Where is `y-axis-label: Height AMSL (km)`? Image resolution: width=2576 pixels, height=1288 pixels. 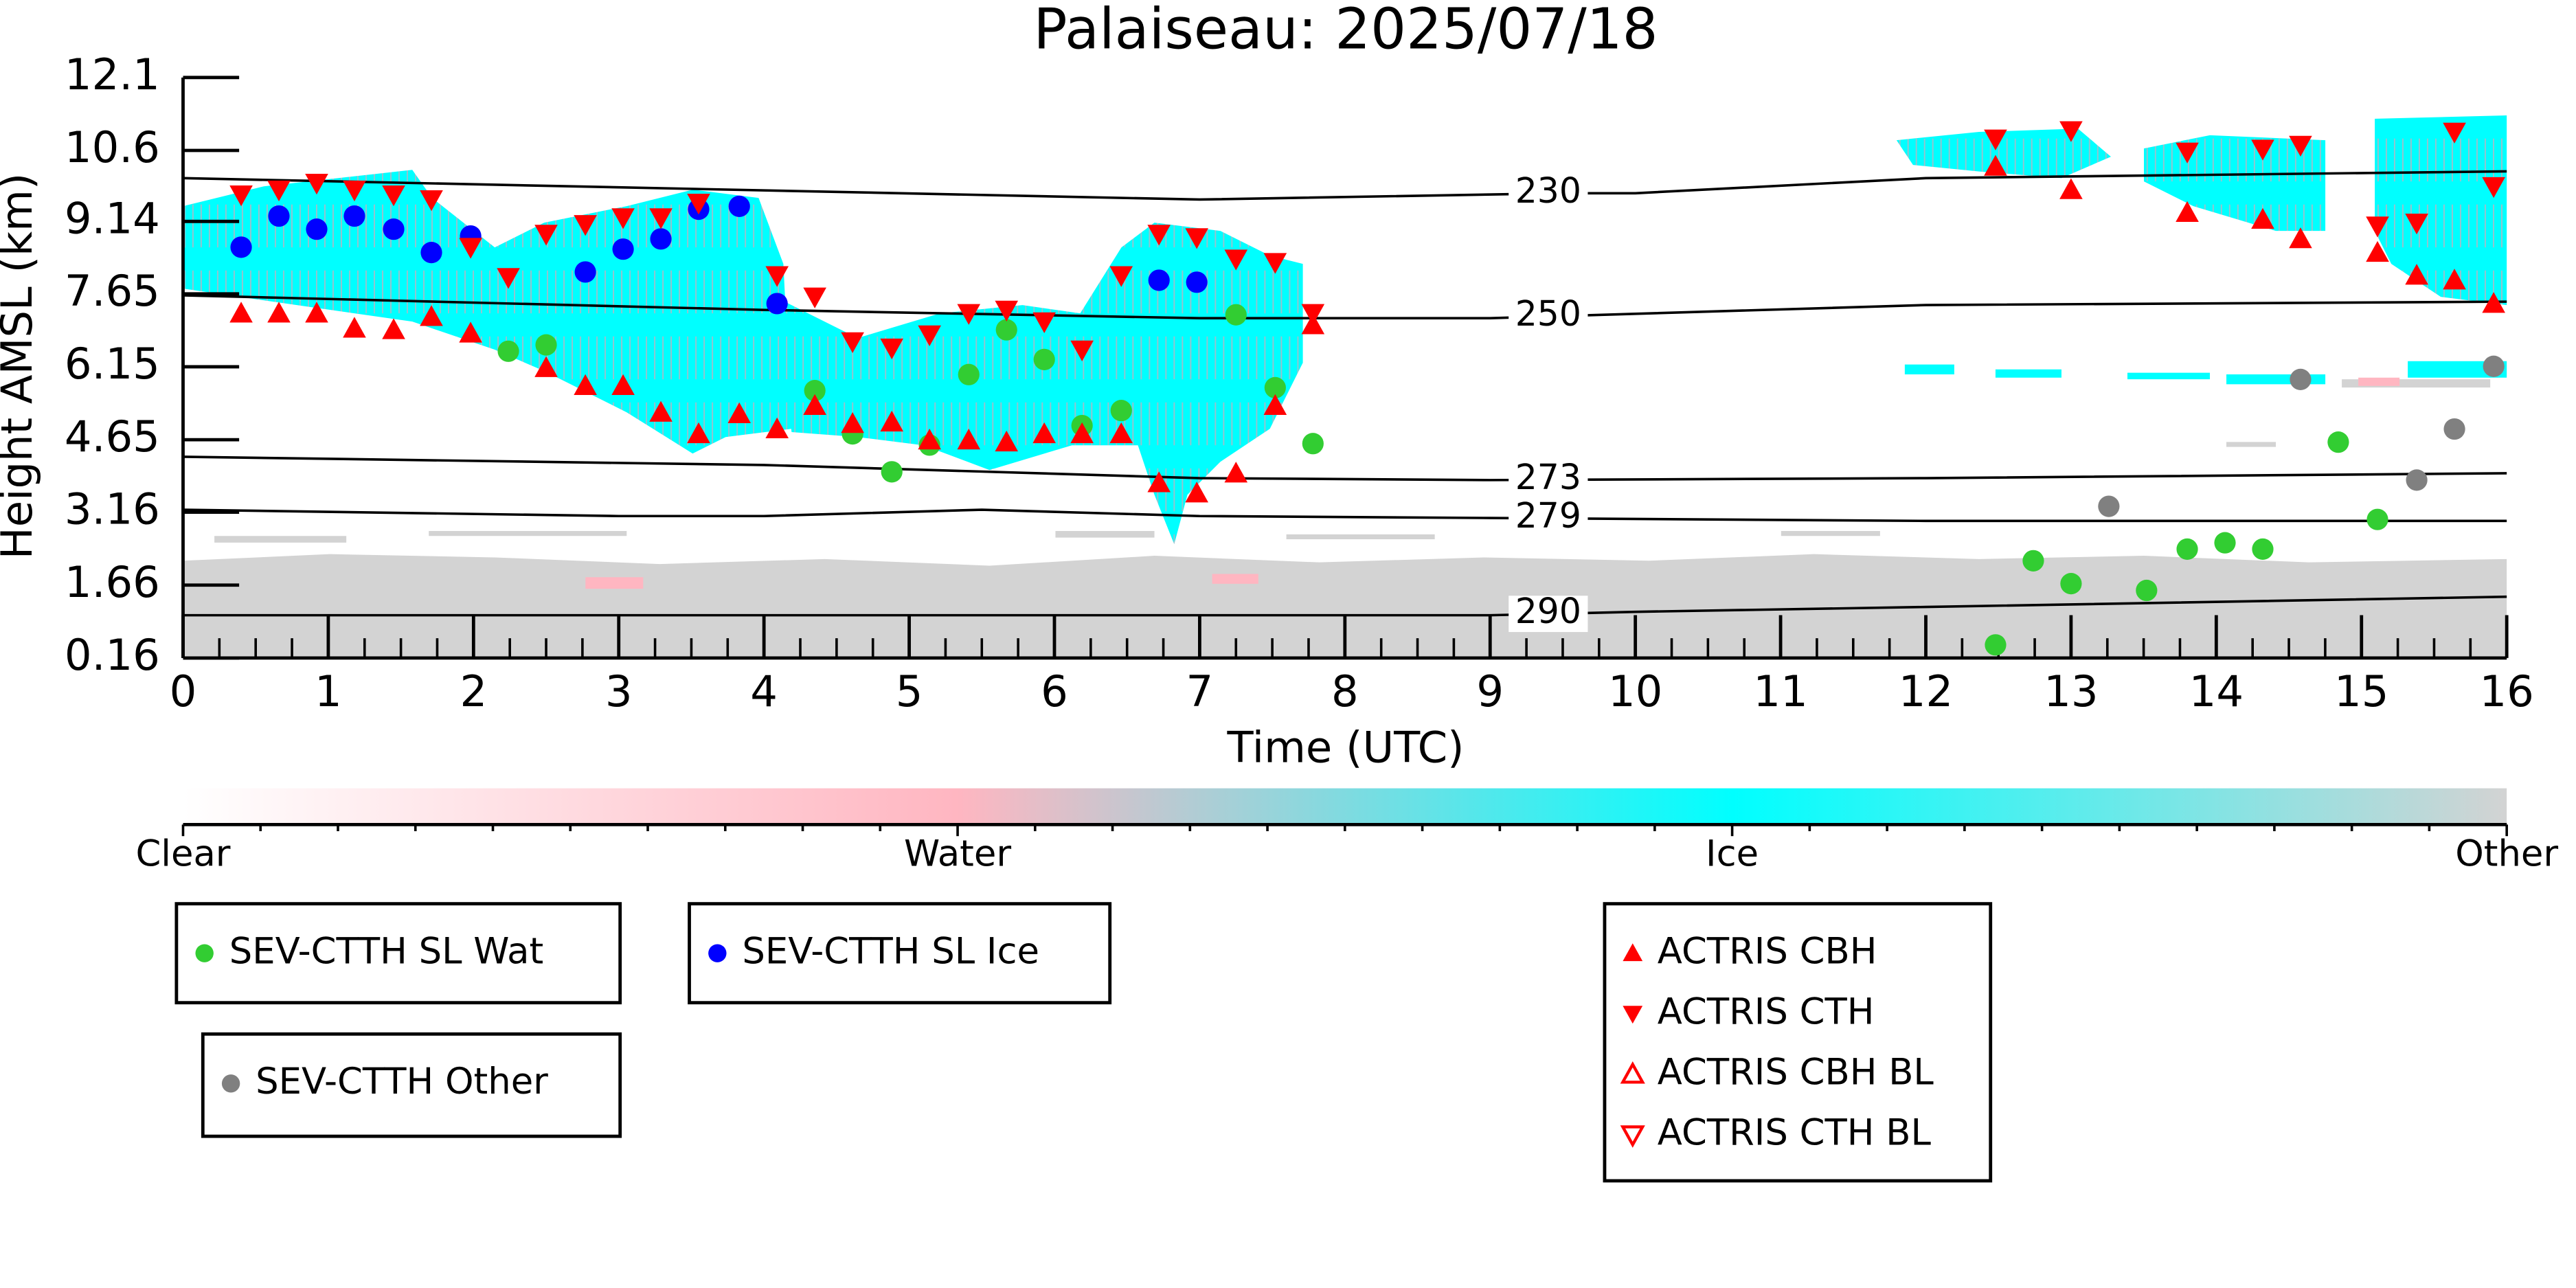
y-axis-label: Height AMSL (km) is located at coordinates (21, 366).